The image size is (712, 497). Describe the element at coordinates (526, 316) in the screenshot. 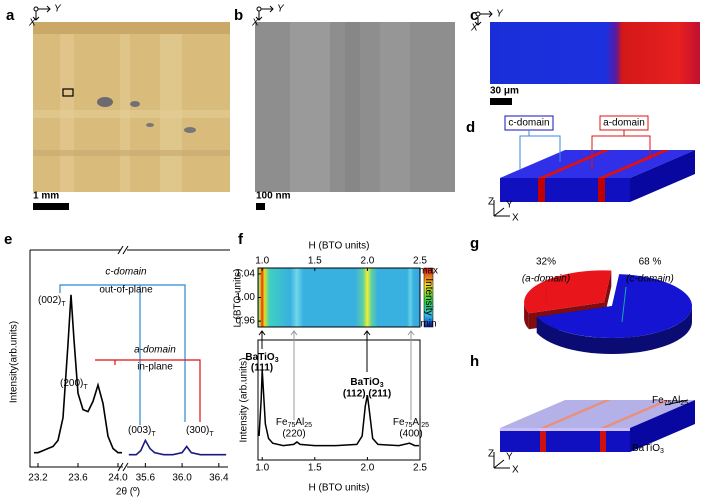

I see `pie-slice-side` at that location.